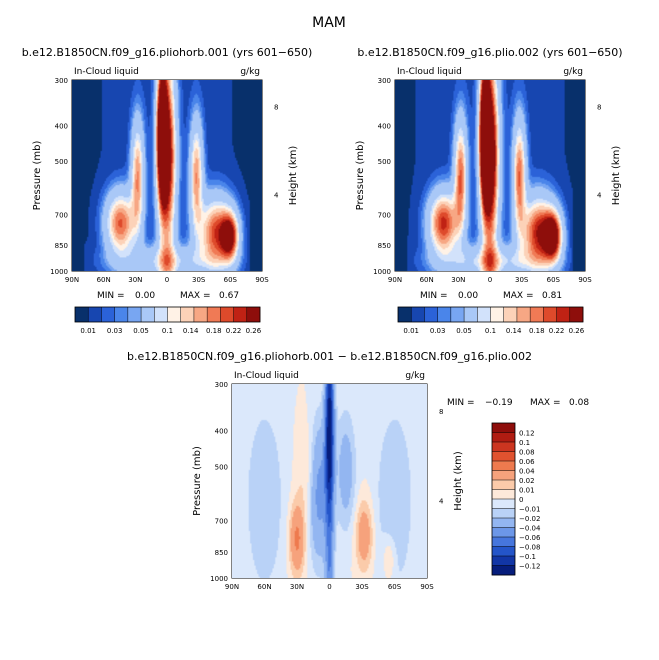 The height and width of the screenshot is (660, 659). I want to click on colorbar-label: −0.06, so click(530, 538).